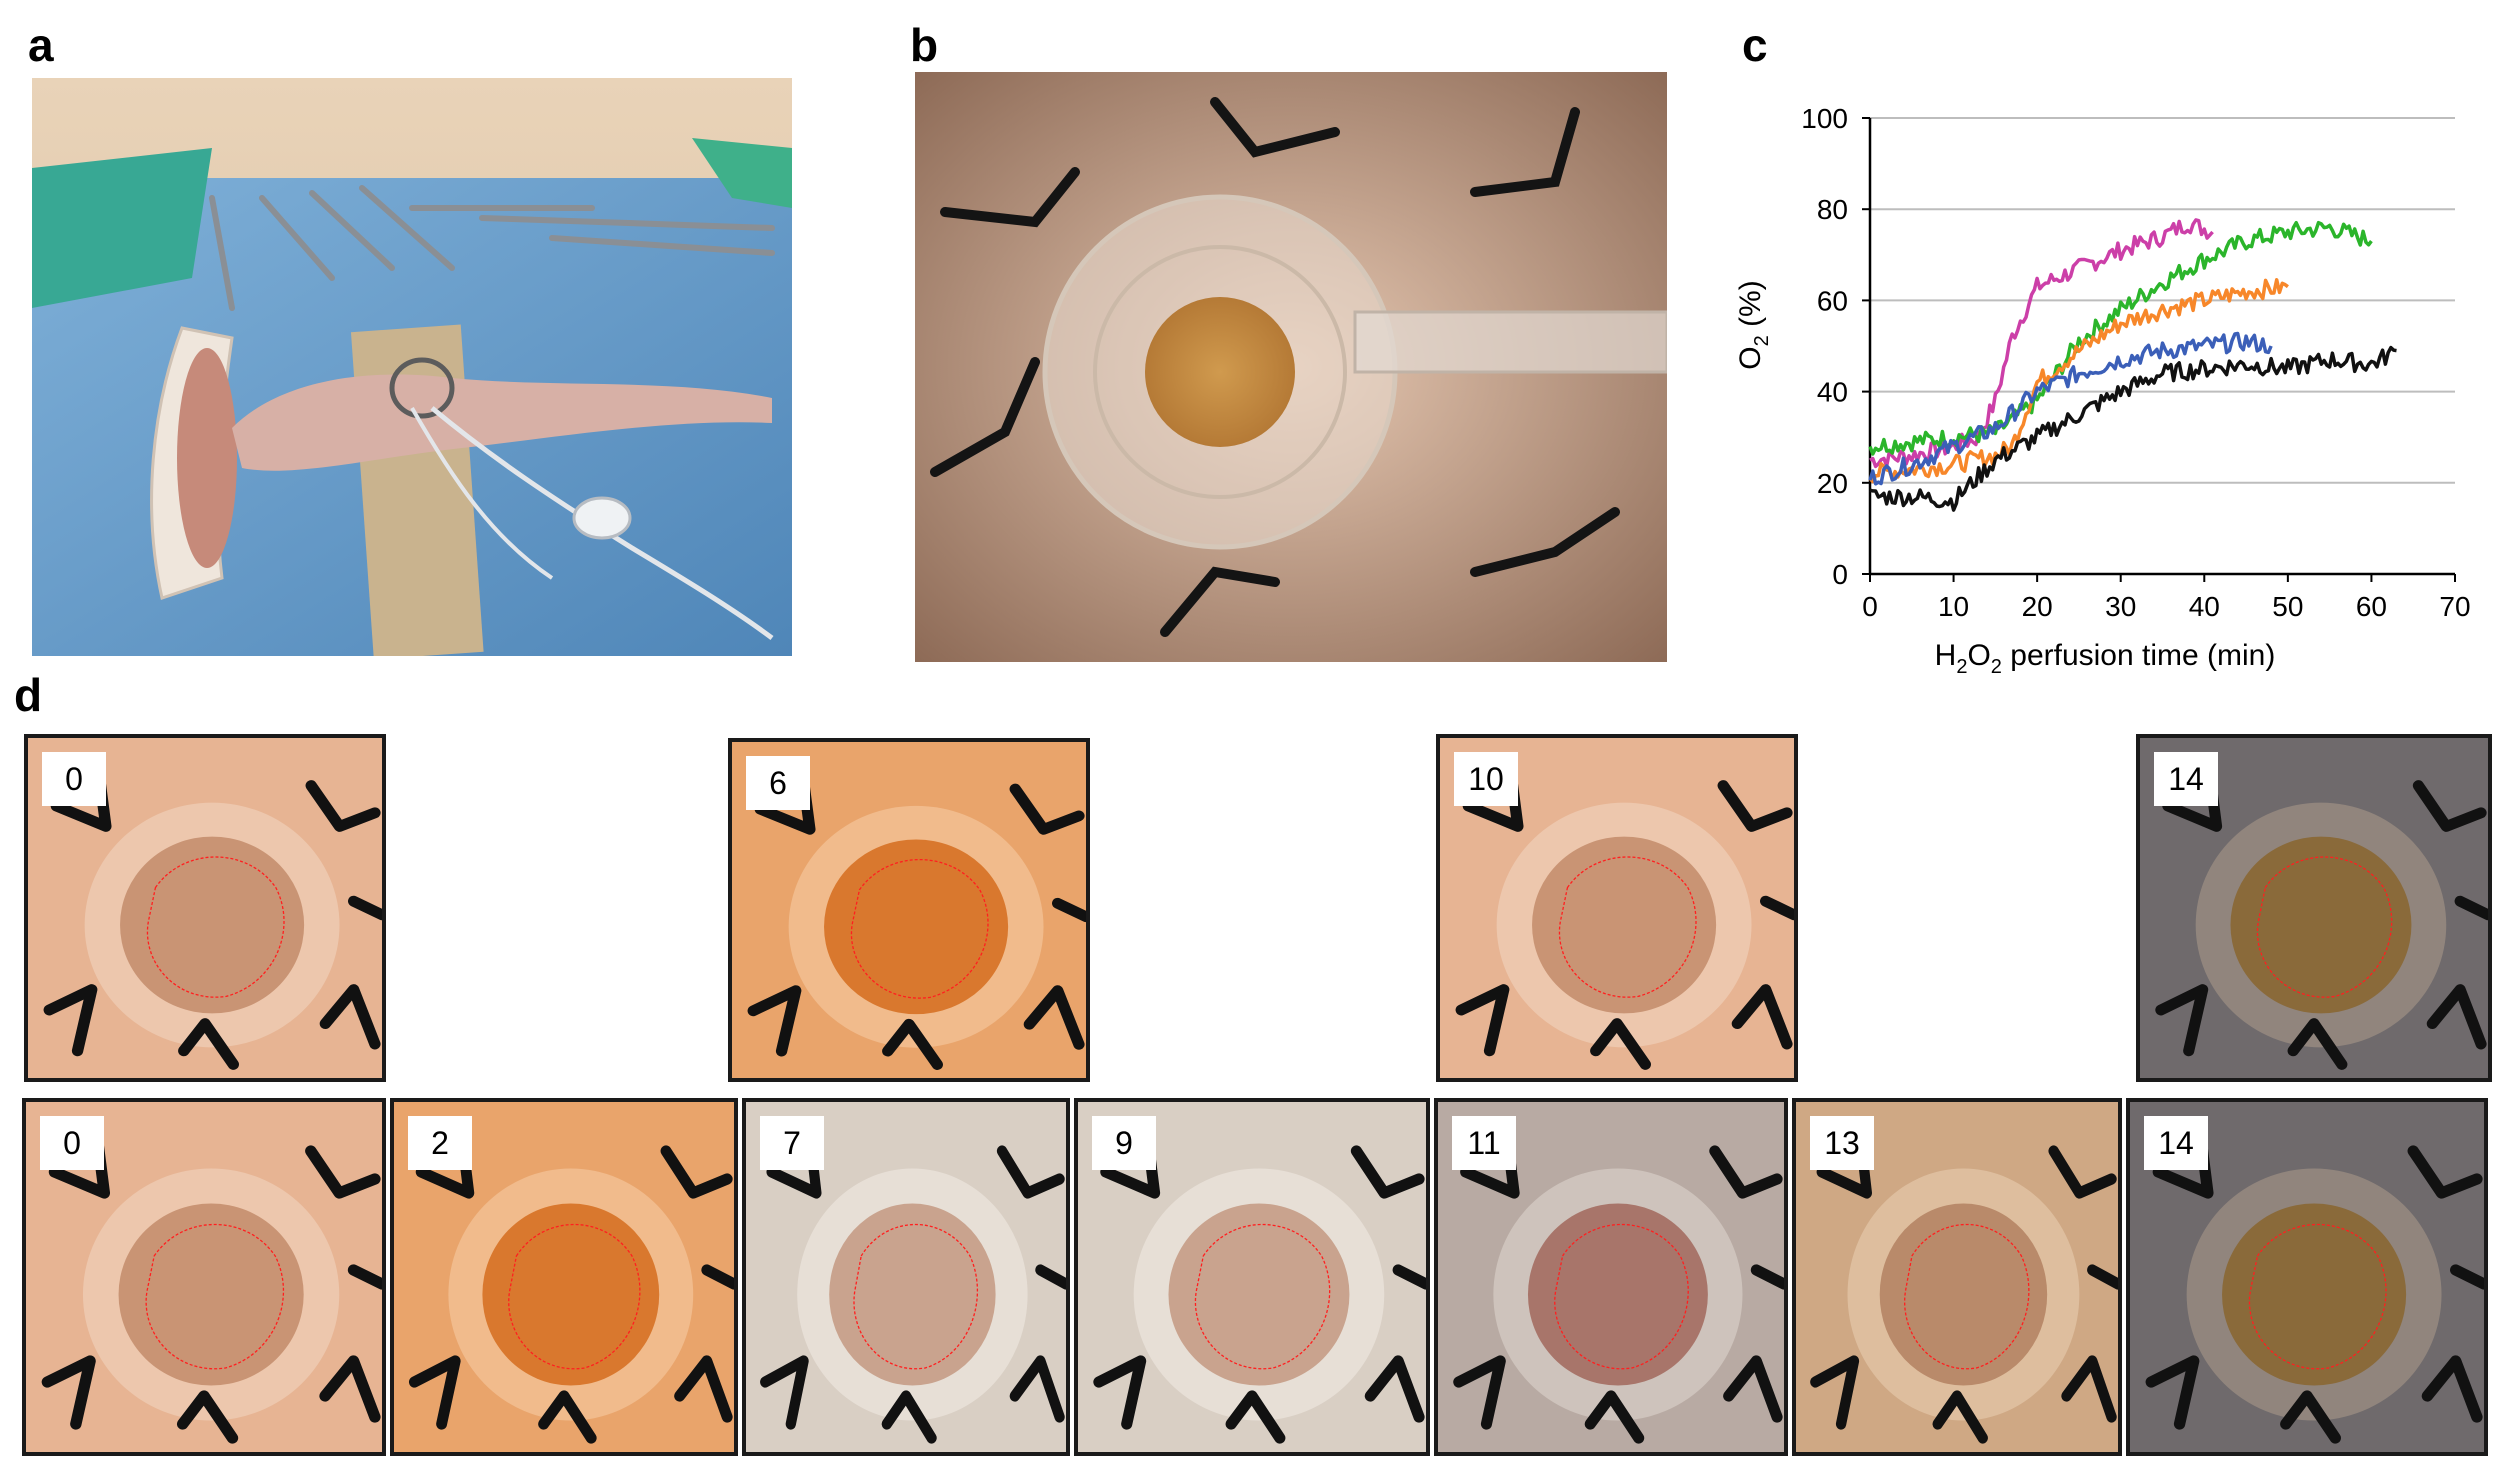 The width and height of the screenshot is (2510, 1474). What do you see at coordinates (778, 783) in the screenshot?
I see `day-label: 6` at bounding box center [778, 783].